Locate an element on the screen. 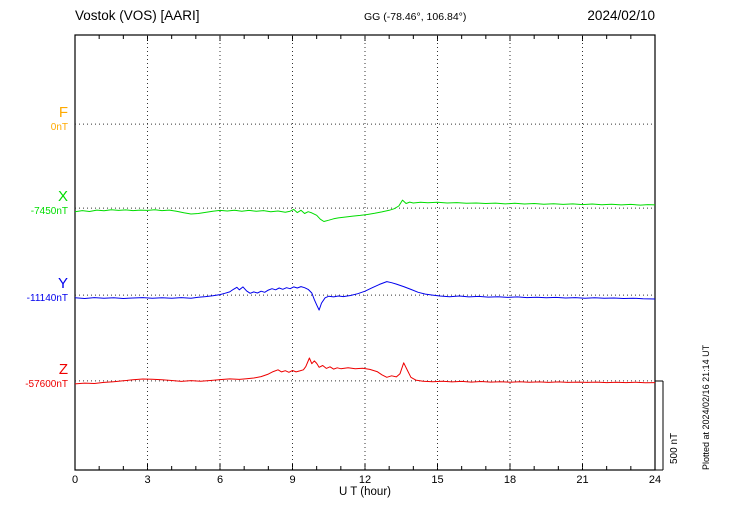 This screenshot has height=520, width=730. series-label-F: F is located at coordinates (63, 113).